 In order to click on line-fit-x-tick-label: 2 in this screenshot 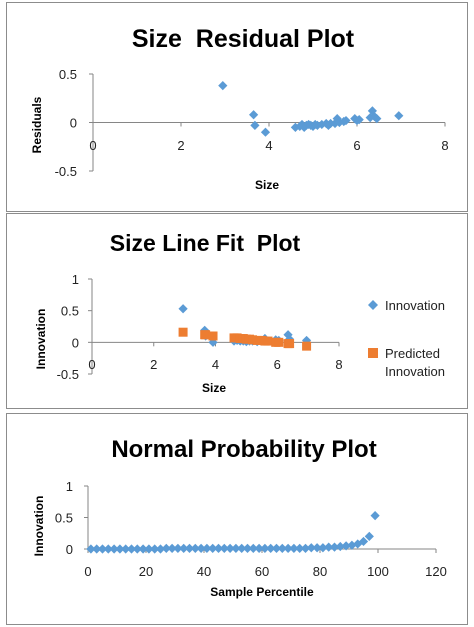, I will do `click(153, 364)`.